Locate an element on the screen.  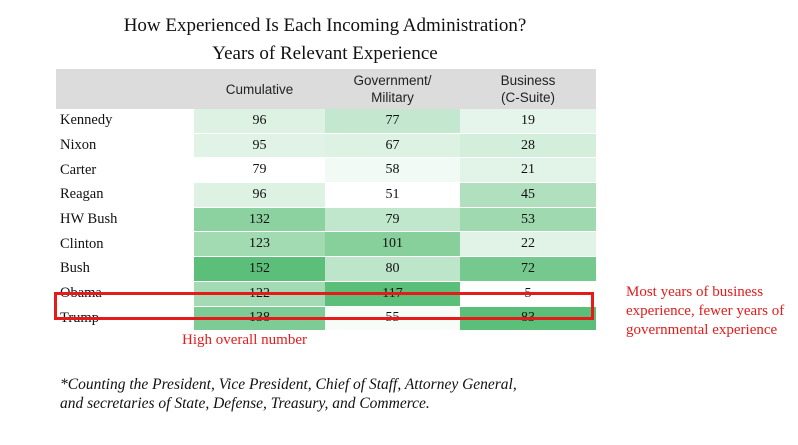
row-name: Clinton is located at coordinates (82, 243).